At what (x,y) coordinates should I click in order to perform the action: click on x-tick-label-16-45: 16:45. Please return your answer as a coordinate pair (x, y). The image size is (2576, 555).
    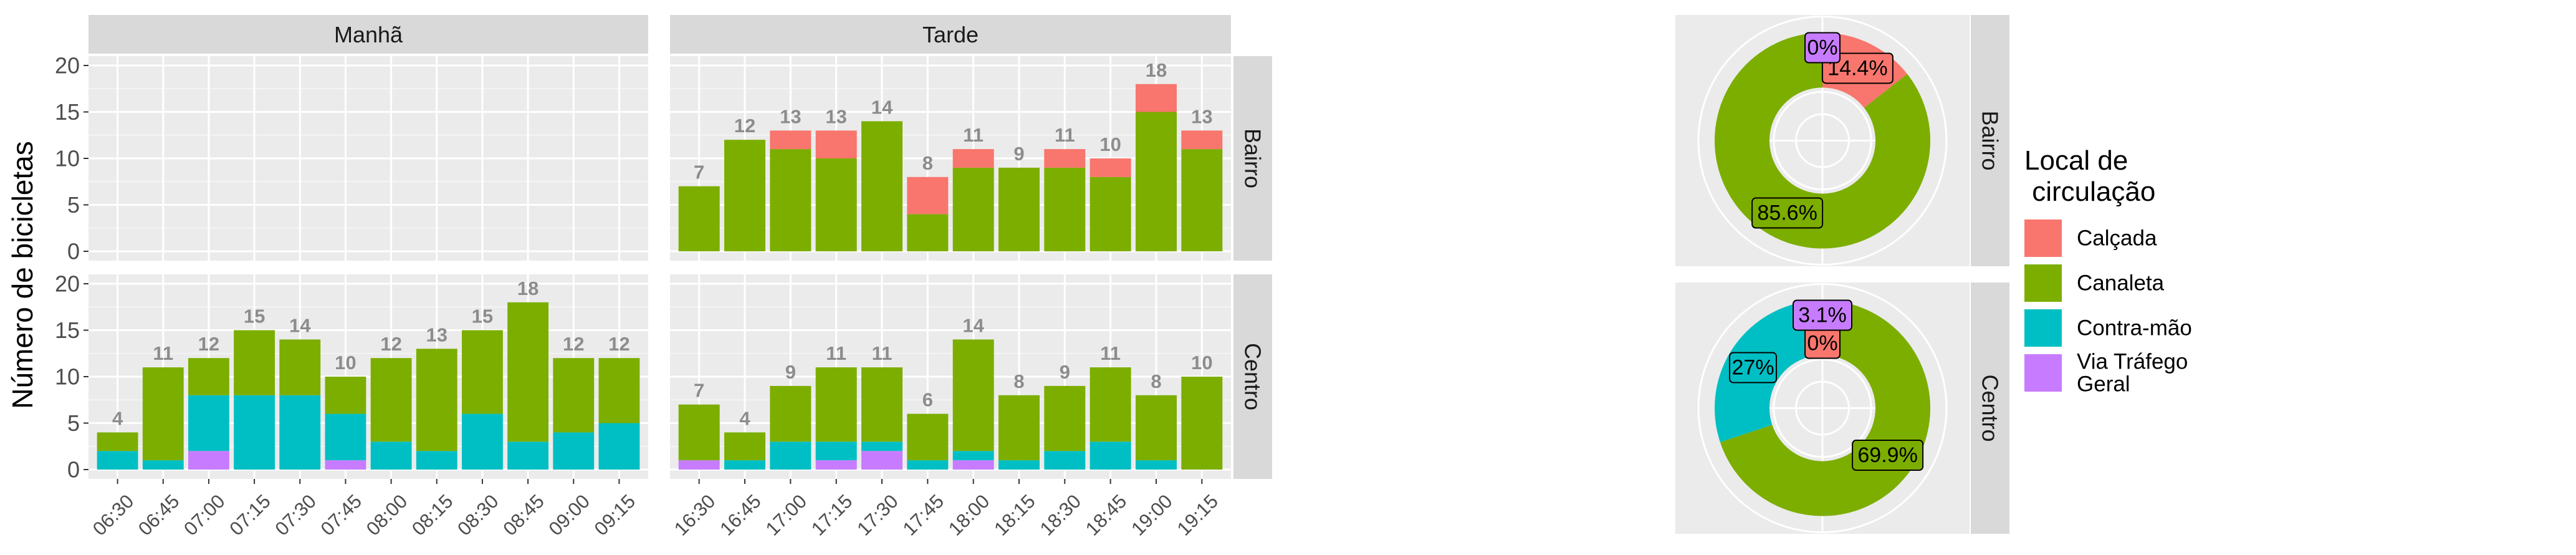
    Looking at the image, I should click on (740, 515).